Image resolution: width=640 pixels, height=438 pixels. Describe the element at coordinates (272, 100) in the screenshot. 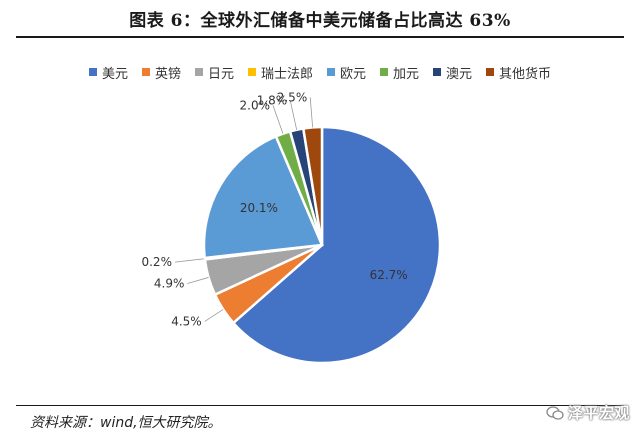

I see `slice-label: 1.8%` at that location.